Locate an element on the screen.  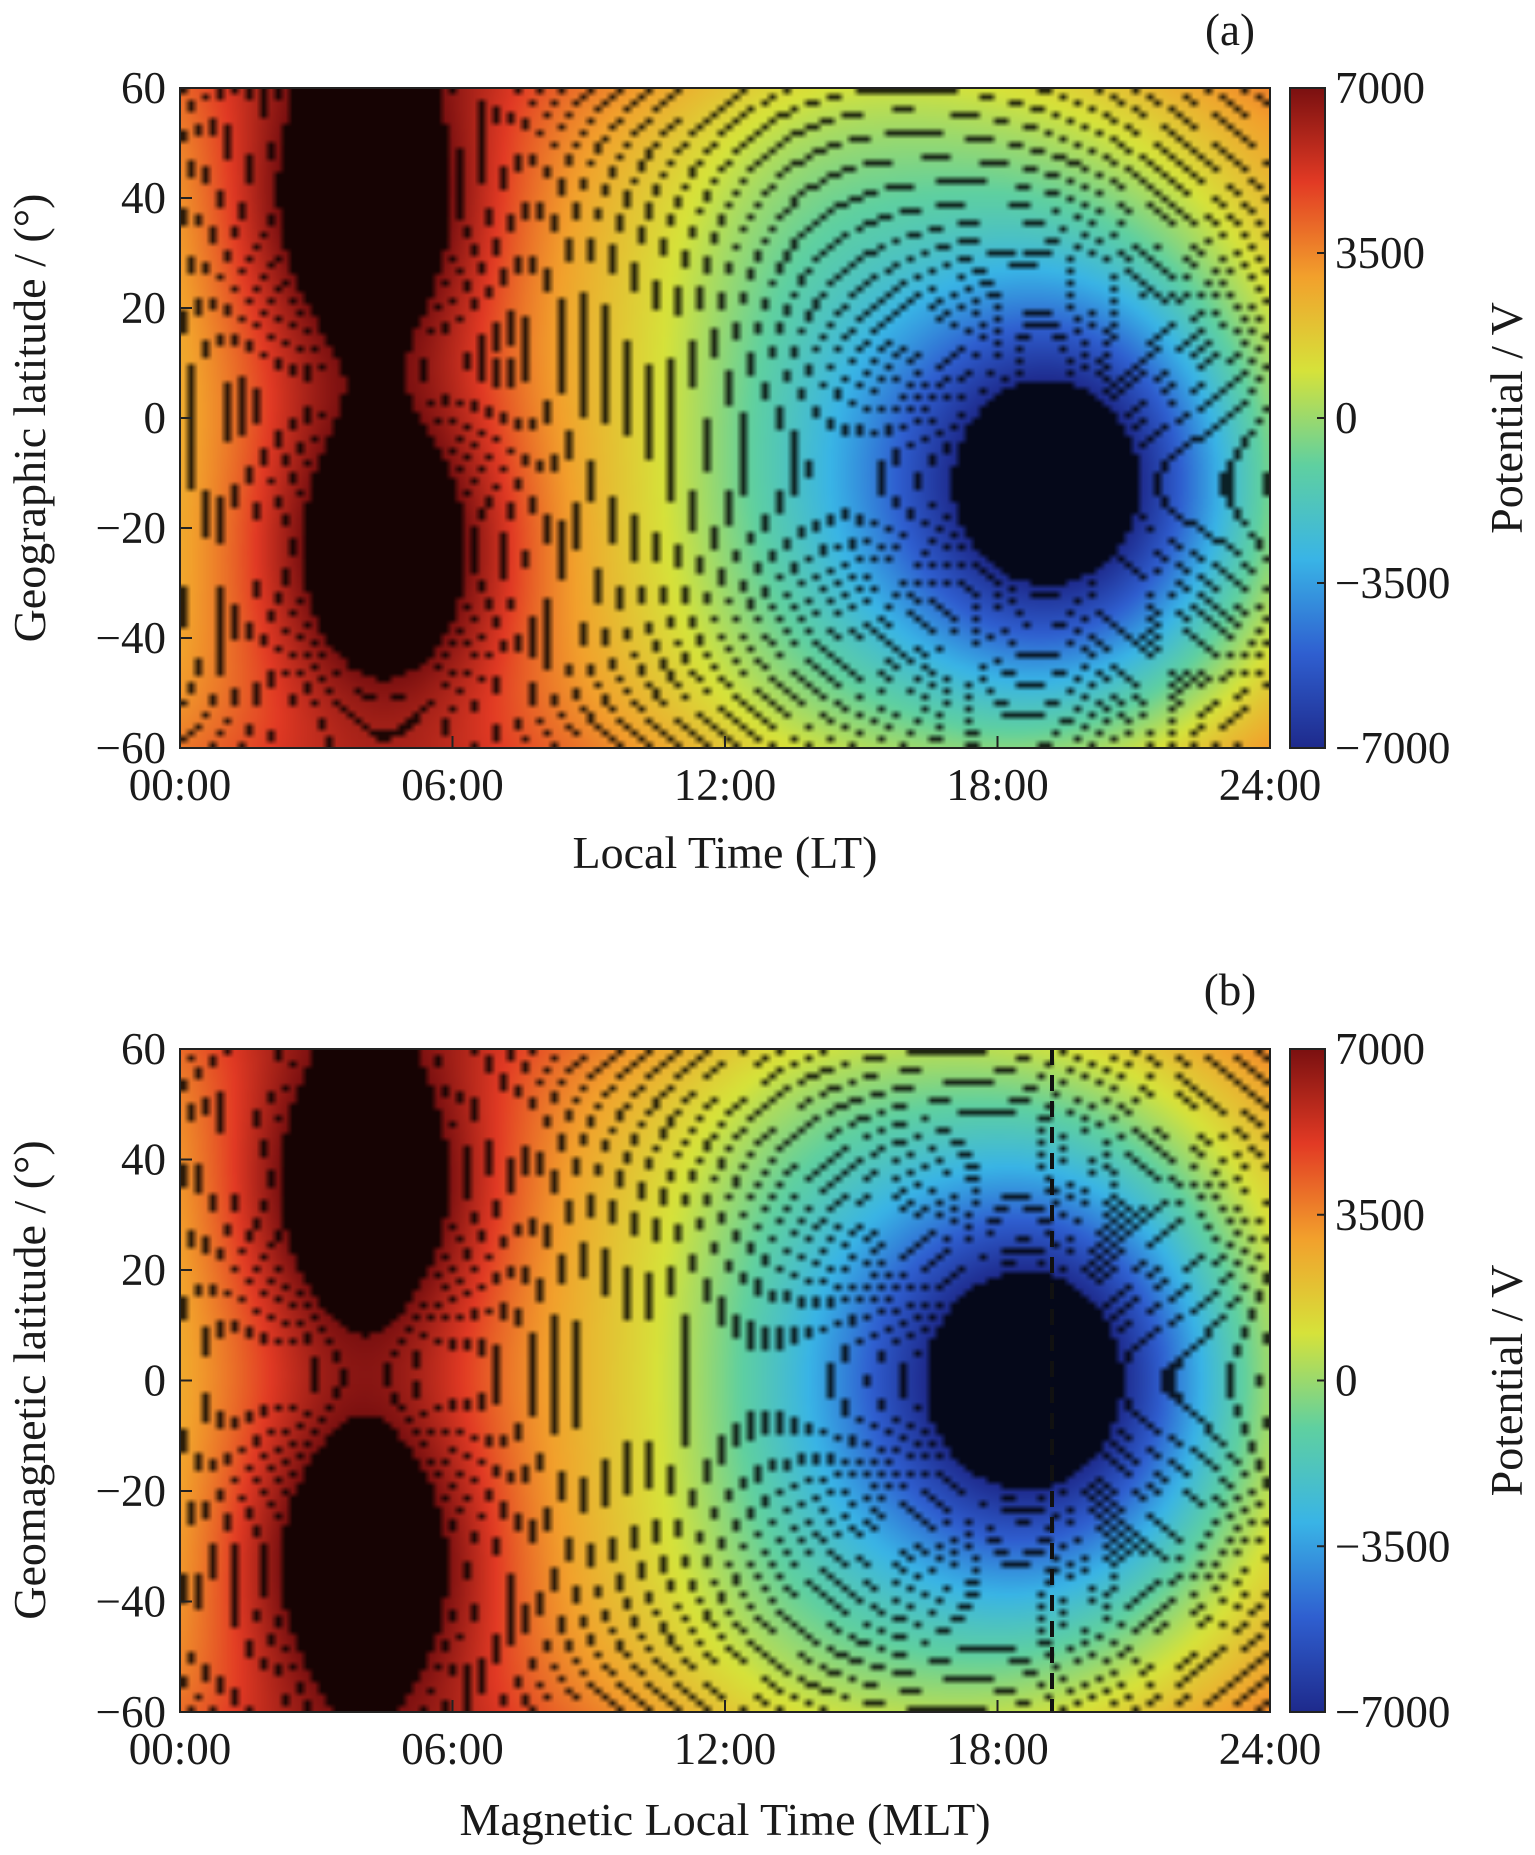
panel-label: (b) is located at coordinates (1230, 990).